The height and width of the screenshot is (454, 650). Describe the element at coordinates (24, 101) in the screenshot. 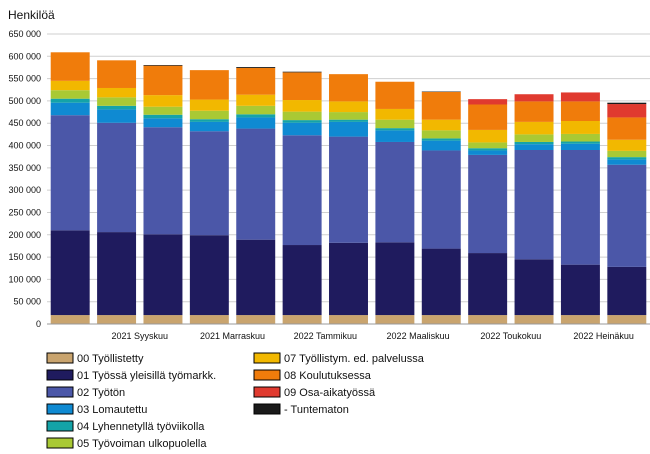

I see `y-tick-label: 500 000` at that location.